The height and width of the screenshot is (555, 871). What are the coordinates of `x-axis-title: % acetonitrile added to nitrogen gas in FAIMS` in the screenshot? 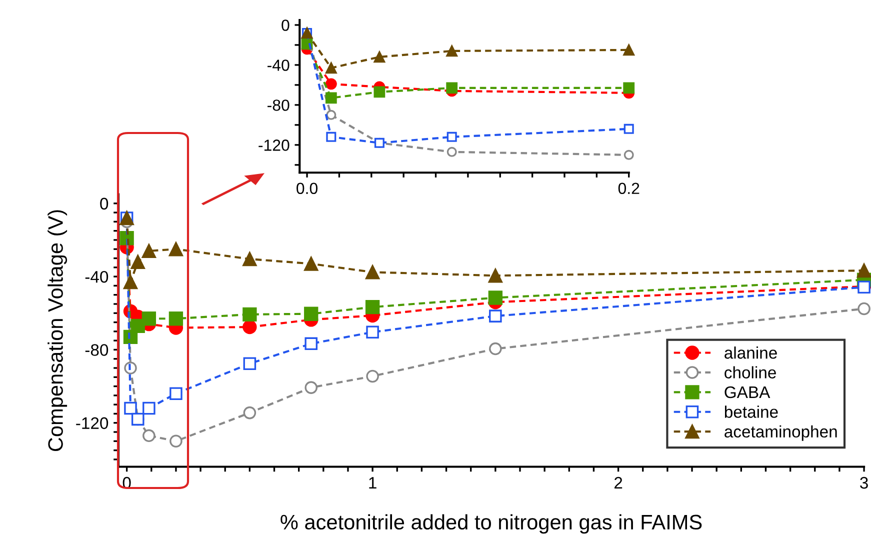 It's located at (491, 524).